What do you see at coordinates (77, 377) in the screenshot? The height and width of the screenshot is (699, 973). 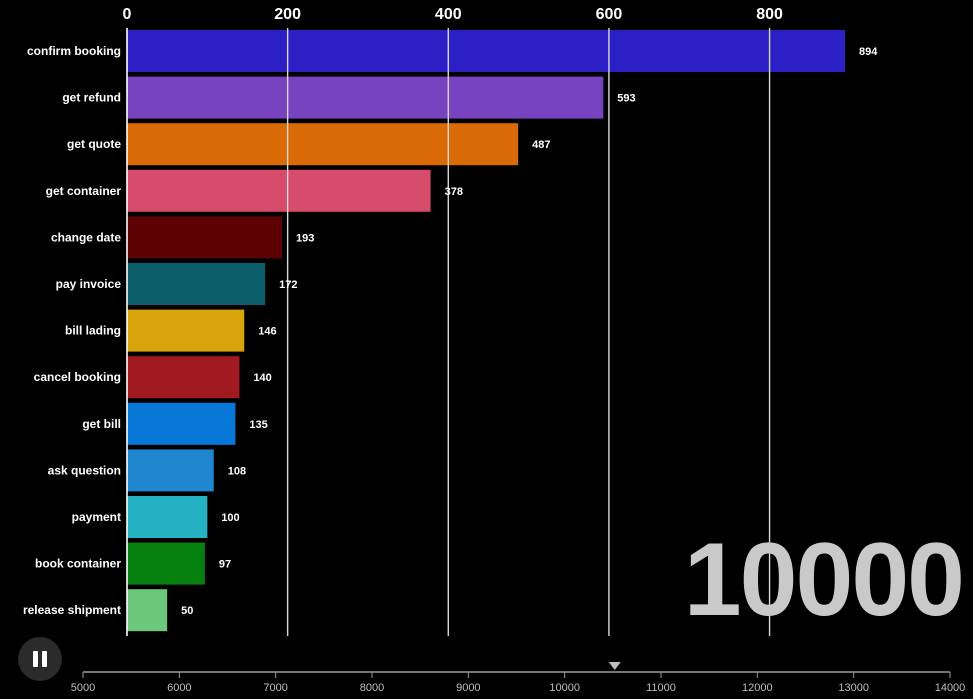 I see `category-label: cancel booking` at bounding box center [77, 377].